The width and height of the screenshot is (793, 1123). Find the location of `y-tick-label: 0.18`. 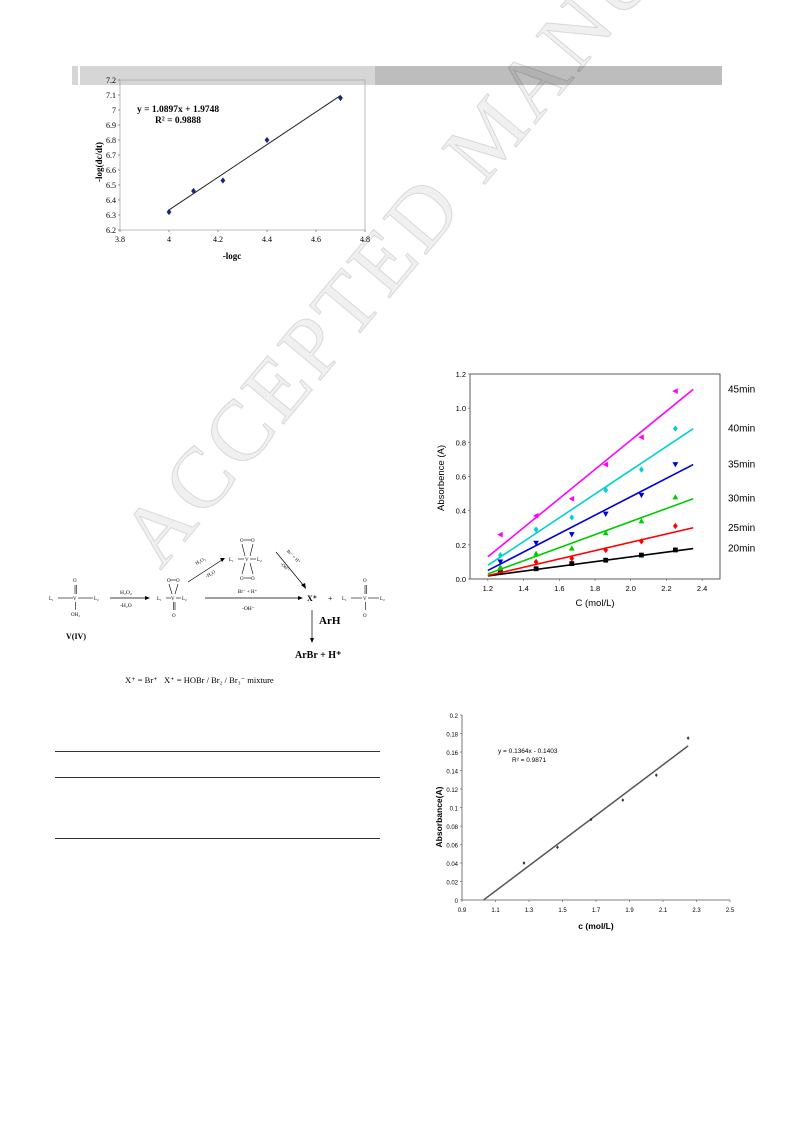

y-tick-label: 0.18 is located at coordinates (452, 736).